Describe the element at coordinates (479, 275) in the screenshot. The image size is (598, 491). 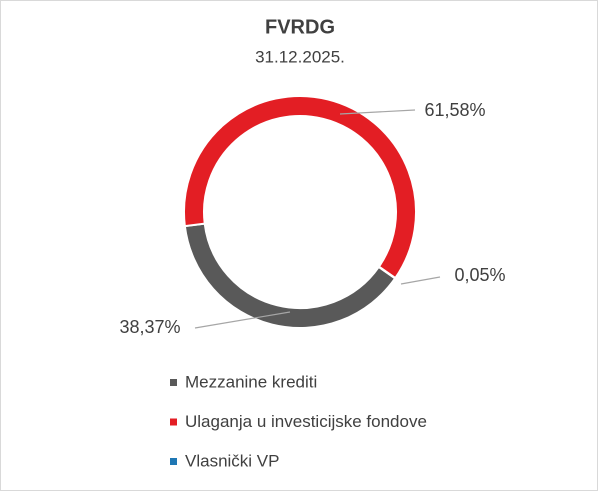
I see `data-label: 0,05%` at that location.